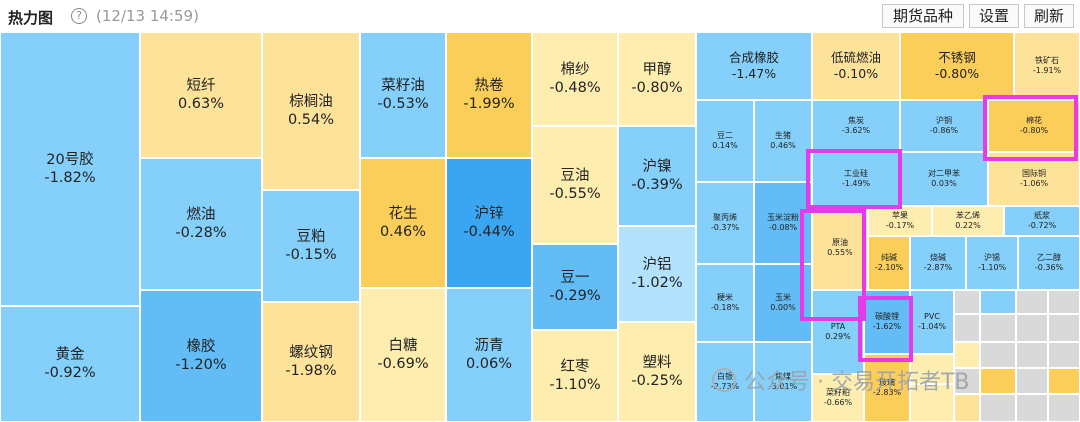 This screenshot has height=422, width=1080. Describe the element at coordinates (1034, 126) in the screenshot. I see `heatmap-cell: 棉花 -0.80%` at that location.